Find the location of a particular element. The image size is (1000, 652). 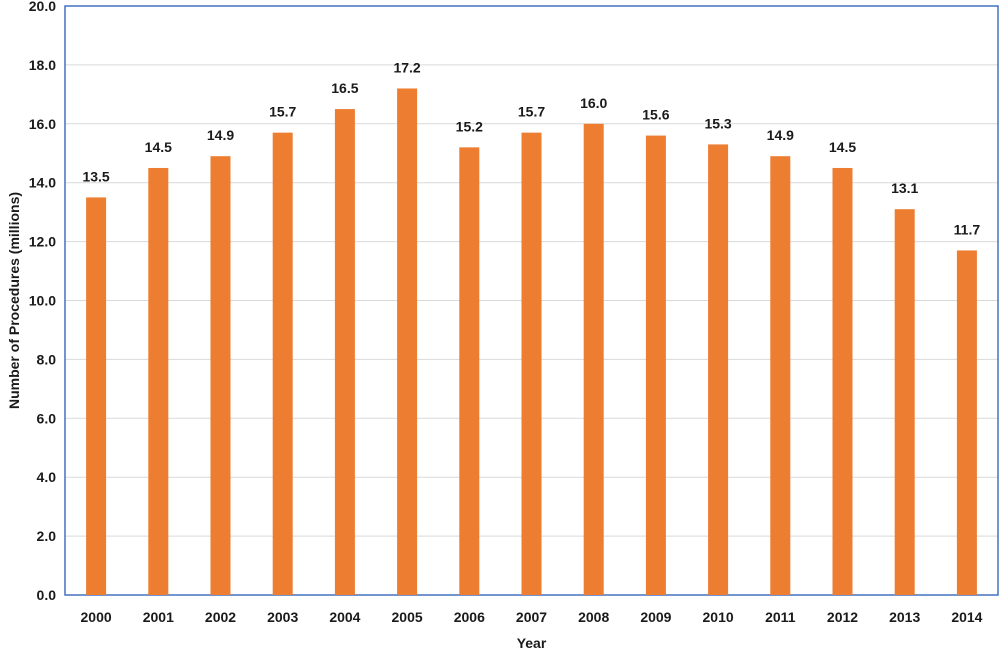

data-label-2004: 16.5 is located at coordinates (344, 88).